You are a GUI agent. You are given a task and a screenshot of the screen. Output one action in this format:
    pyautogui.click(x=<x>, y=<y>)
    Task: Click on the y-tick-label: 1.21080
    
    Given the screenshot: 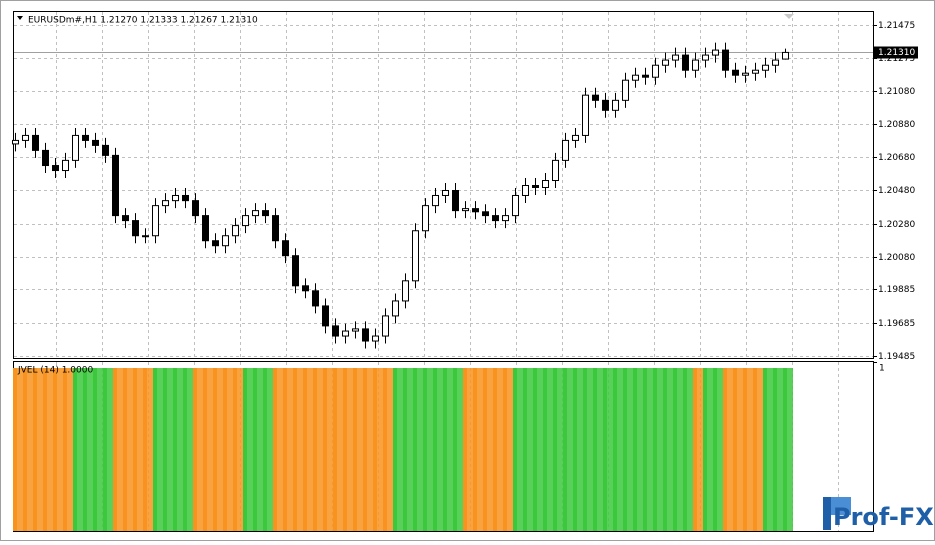 What is the action you would take?
    pyautogui.click(x=896, y=92)
    